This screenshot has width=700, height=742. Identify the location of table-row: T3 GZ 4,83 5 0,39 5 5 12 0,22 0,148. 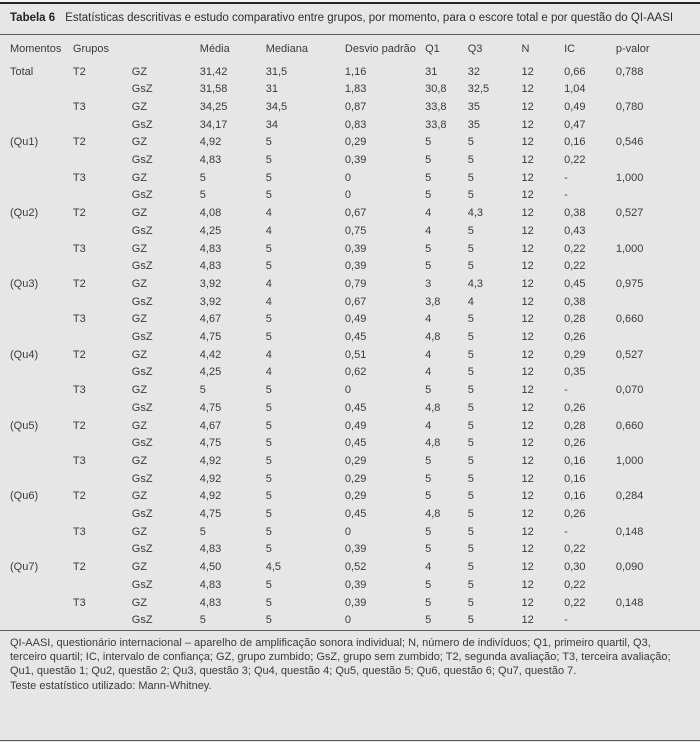
(350, 604).